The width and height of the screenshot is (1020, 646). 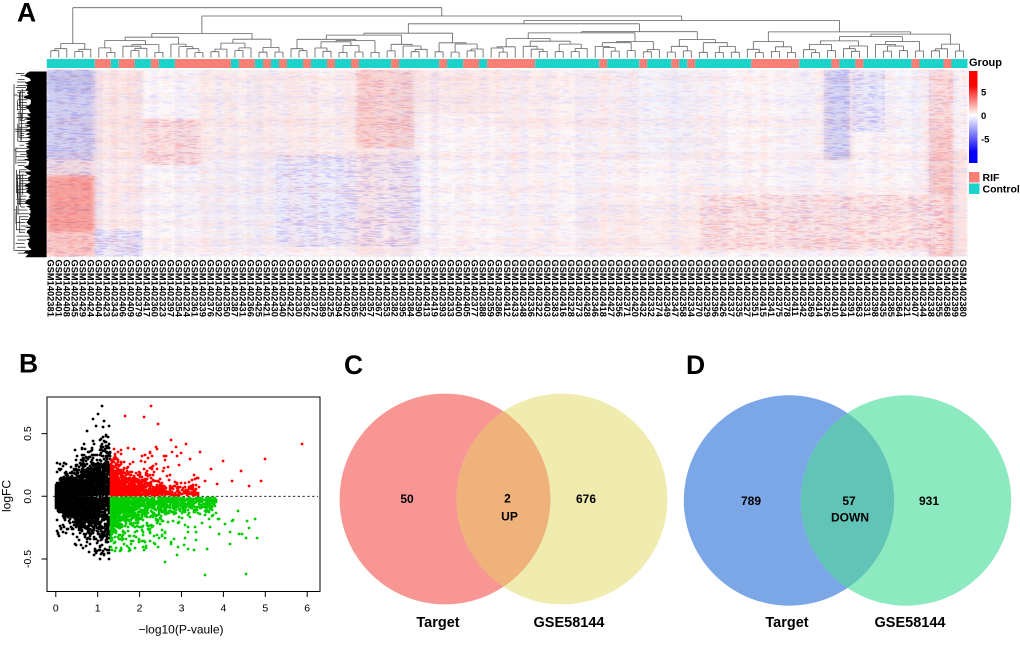 I want to click on svg-text: GSM1402371, so click(x=627, y=288).